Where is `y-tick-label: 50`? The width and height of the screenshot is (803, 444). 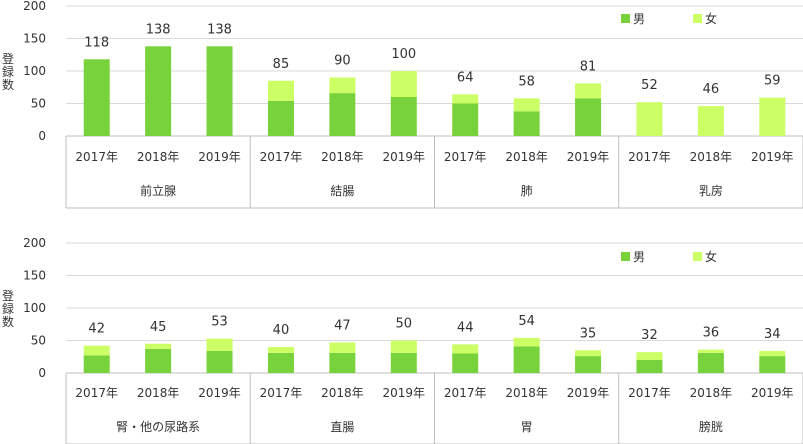
y-tick-label: 50 is located at coordinates (38, 104).